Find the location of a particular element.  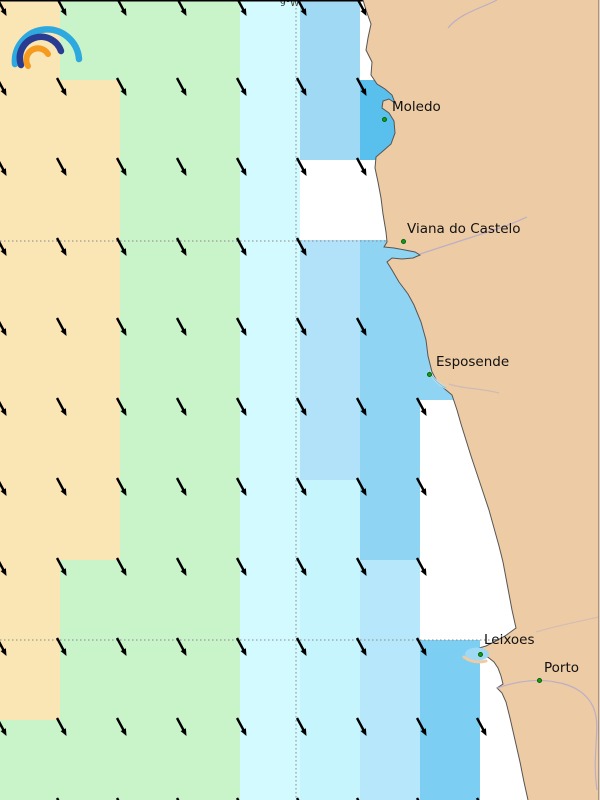

esposende-channel-outline is located at coordinates (437, 379).